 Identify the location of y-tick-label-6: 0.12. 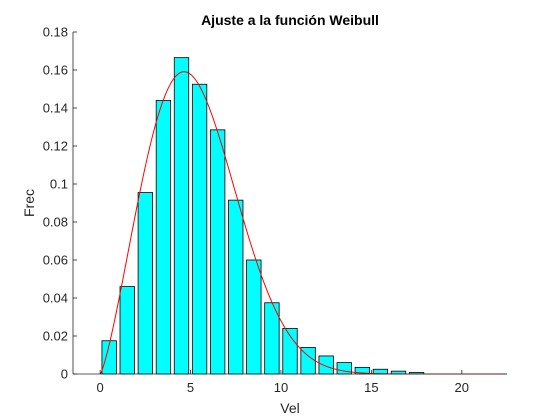
(55, 146).